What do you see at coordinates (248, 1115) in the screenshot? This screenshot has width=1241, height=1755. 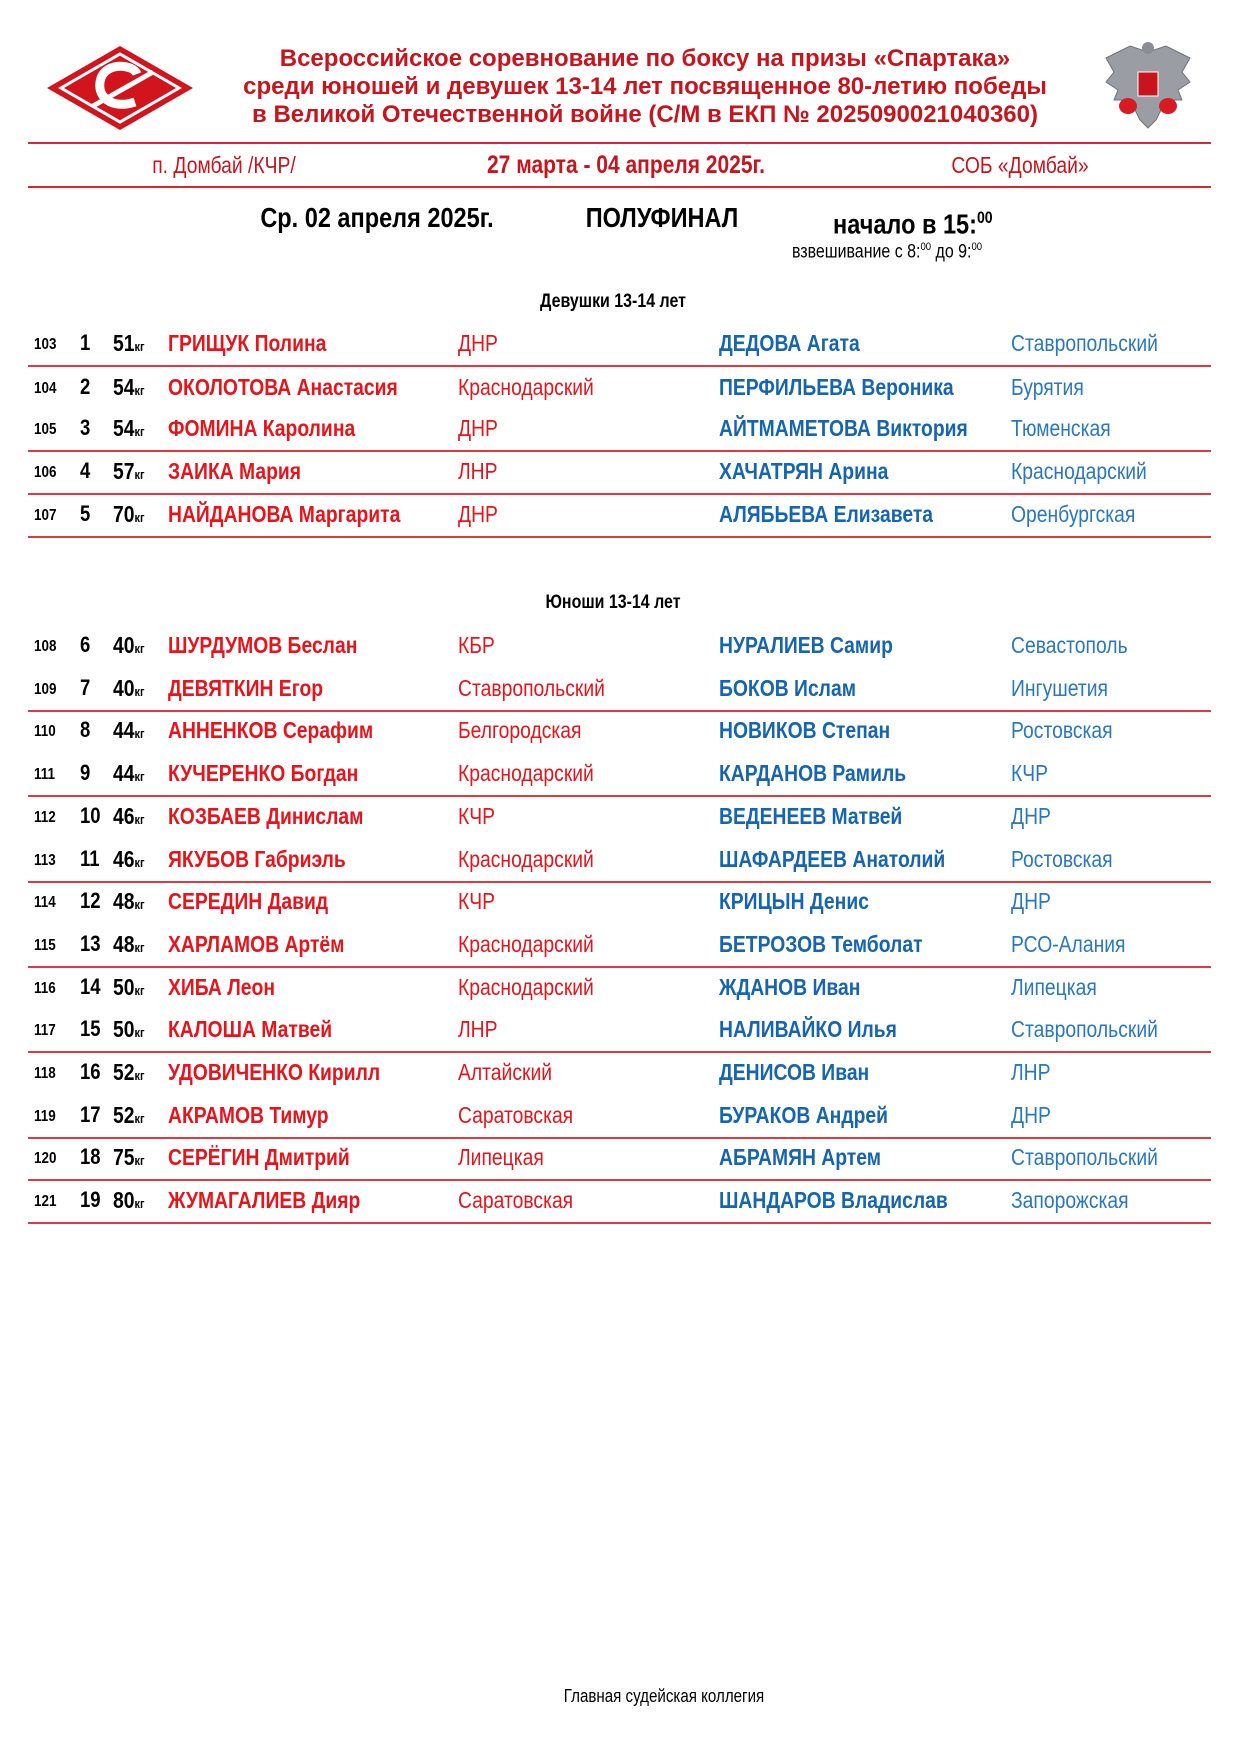 I see `red-boxer-name-text: АКРАМОВ Тимур` at bounding box center [248, 1115].